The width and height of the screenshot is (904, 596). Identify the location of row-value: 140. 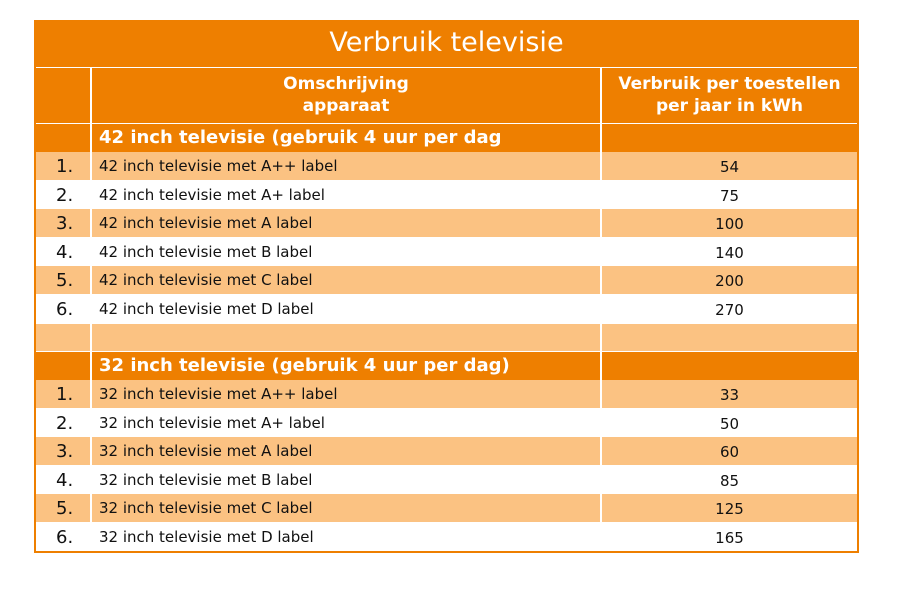
(729, 251).